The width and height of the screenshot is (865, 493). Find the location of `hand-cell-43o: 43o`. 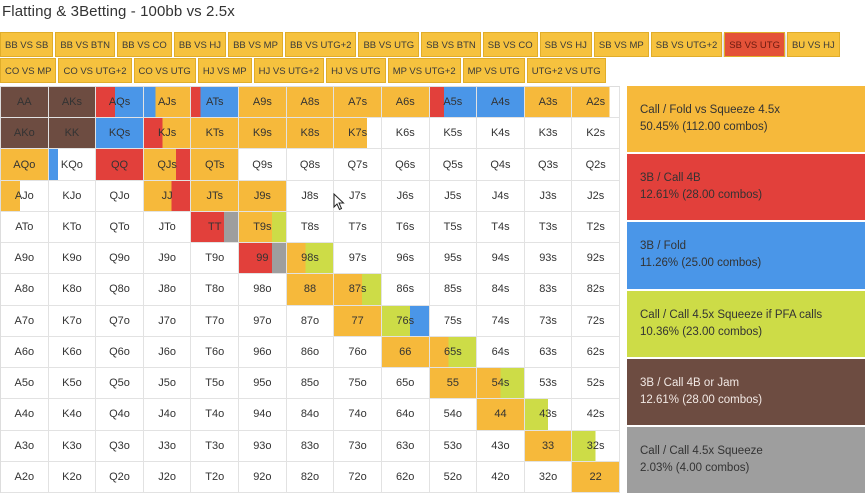

hand-cell-43o: 43o is located at coordinates (501, 446).